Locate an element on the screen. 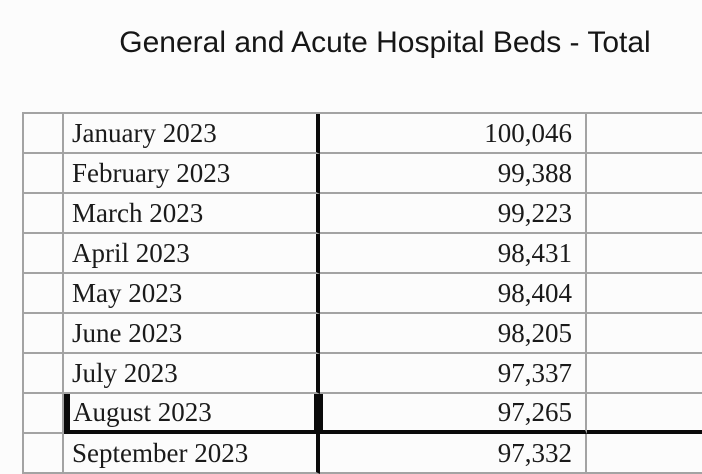 The image size is (702, 474). month-cell: February 2023 is located at coordinates (192, 174).